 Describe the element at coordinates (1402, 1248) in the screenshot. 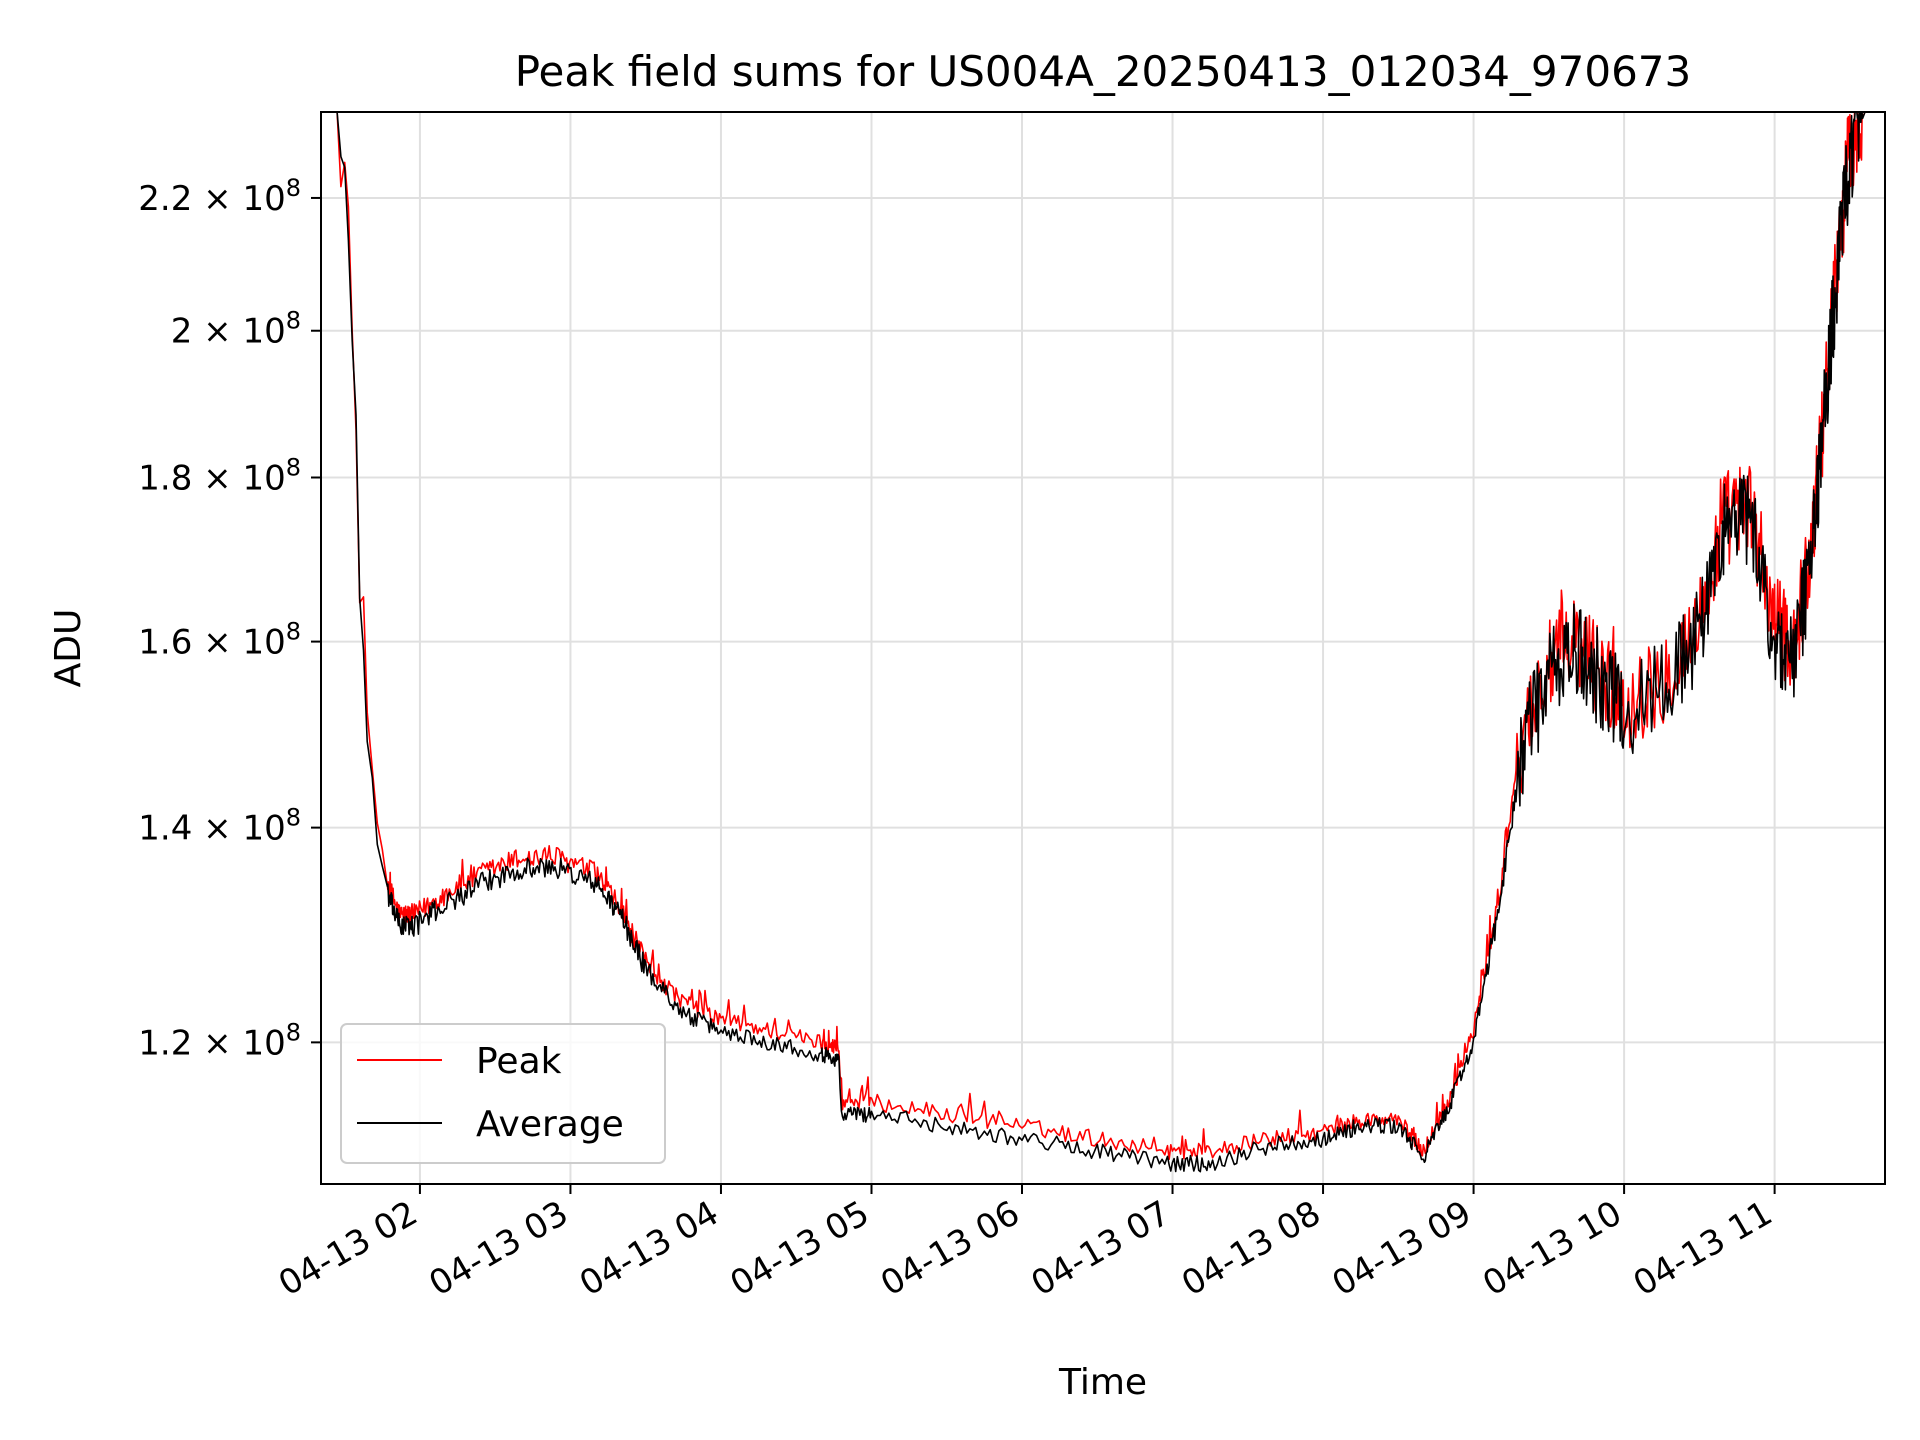

I see `x-tick-label: 04-13 09` at that location.